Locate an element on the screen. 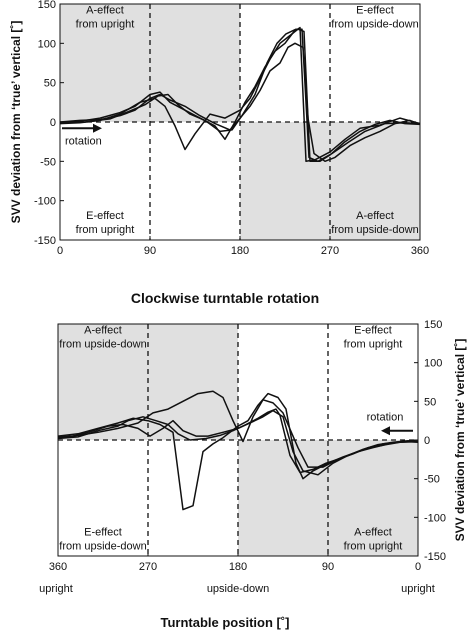 This screenshot has height=640, width=474. clockwise-rotation-title: Clockwise turntable rotation is located at coordinates (225, 298).